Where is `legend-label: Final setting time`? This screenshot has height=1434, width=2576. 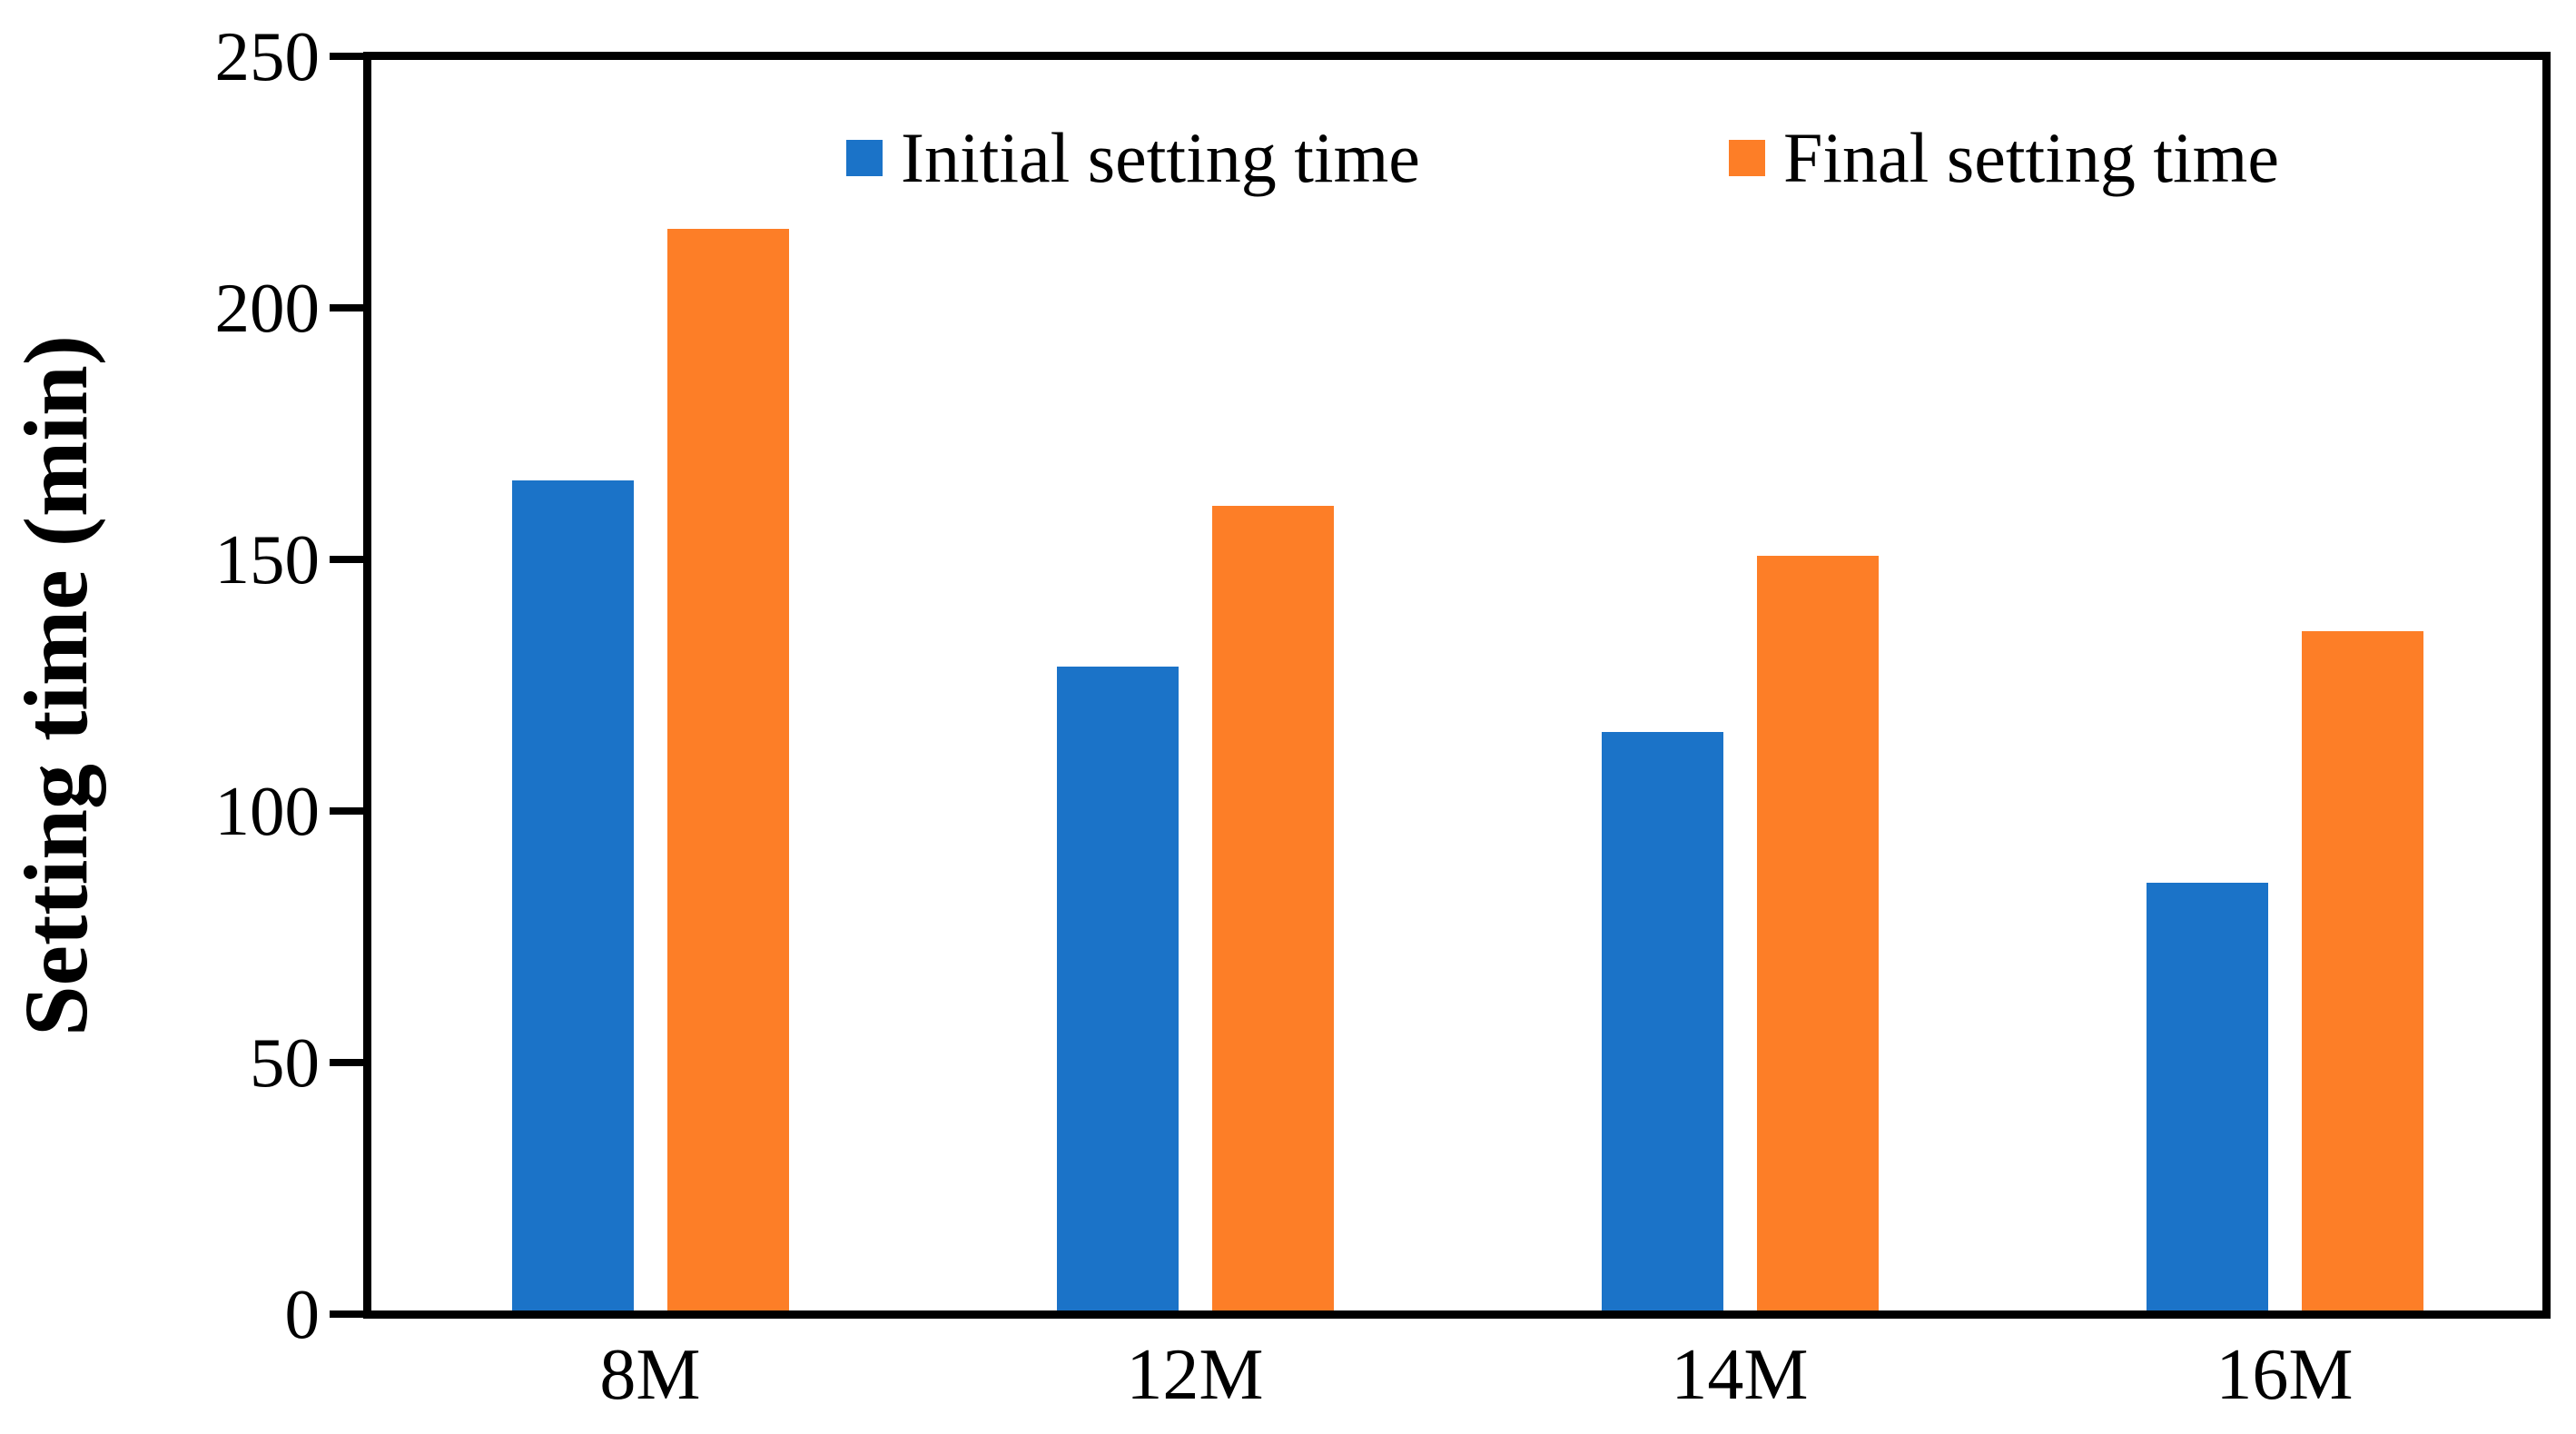
legend-label: Final setting time is located at coordinates (2031, 157).